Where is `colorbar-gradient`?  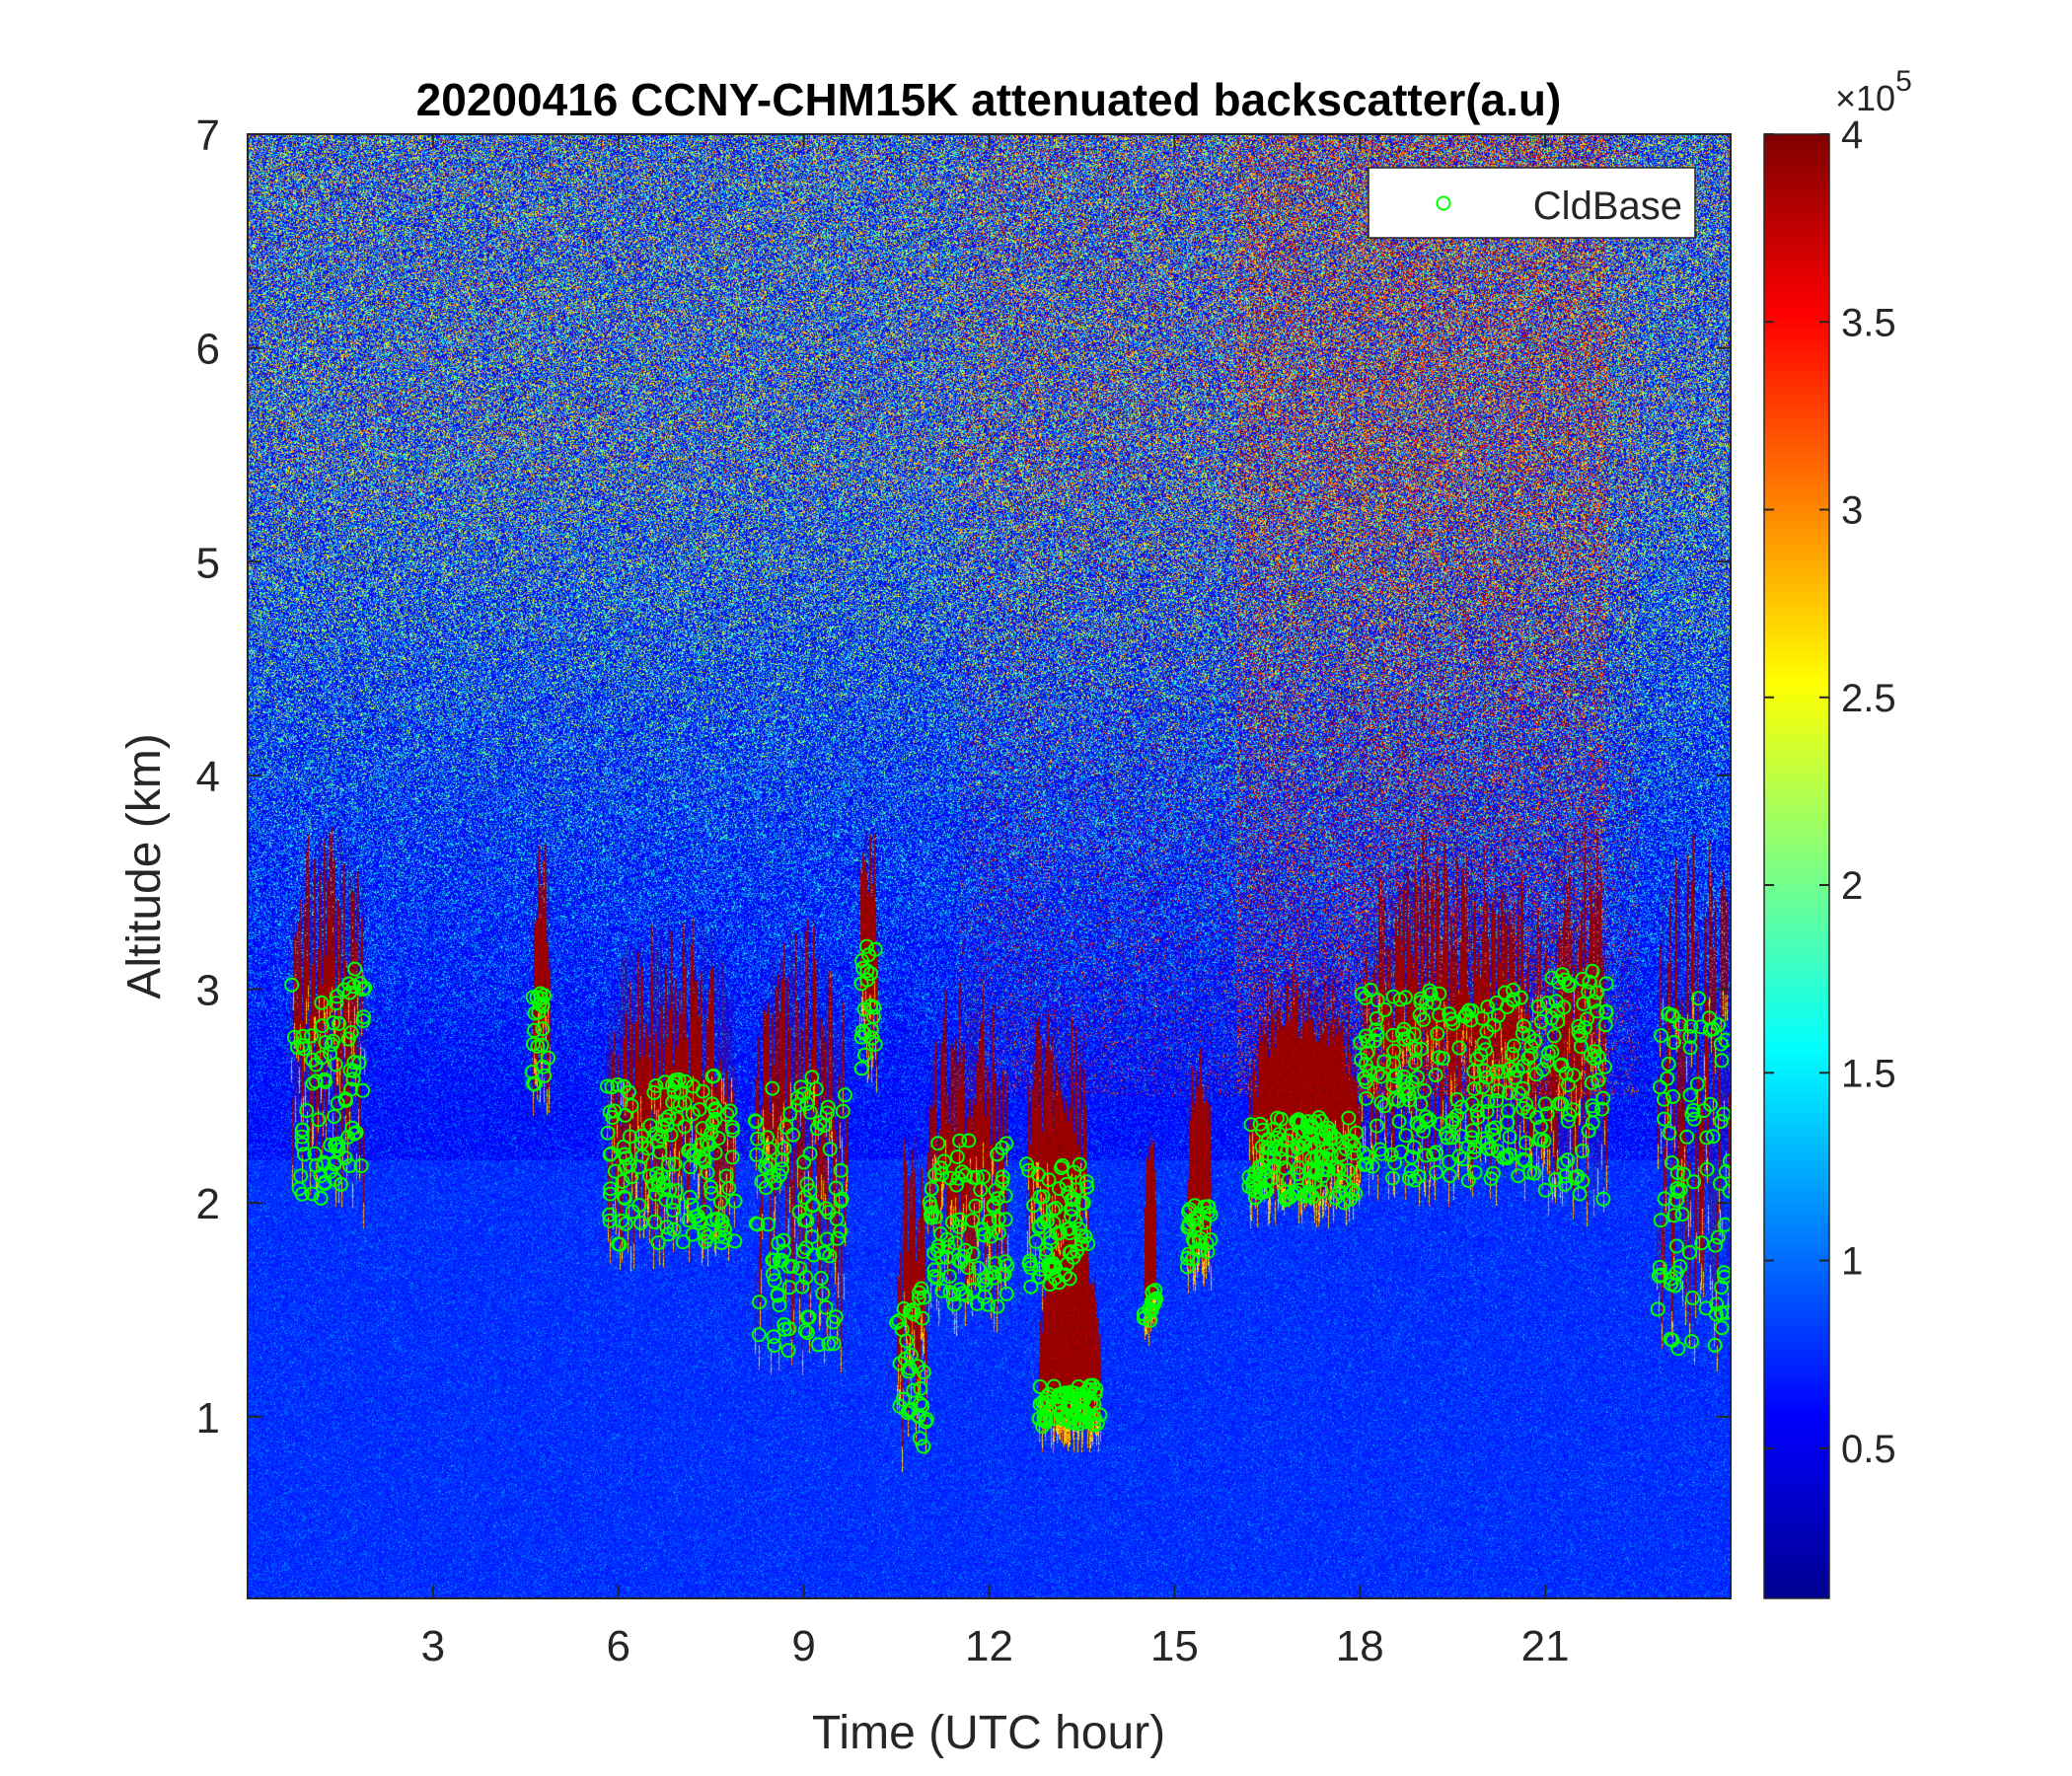 colorbar-gradient is located at coordinates (1796, 866).